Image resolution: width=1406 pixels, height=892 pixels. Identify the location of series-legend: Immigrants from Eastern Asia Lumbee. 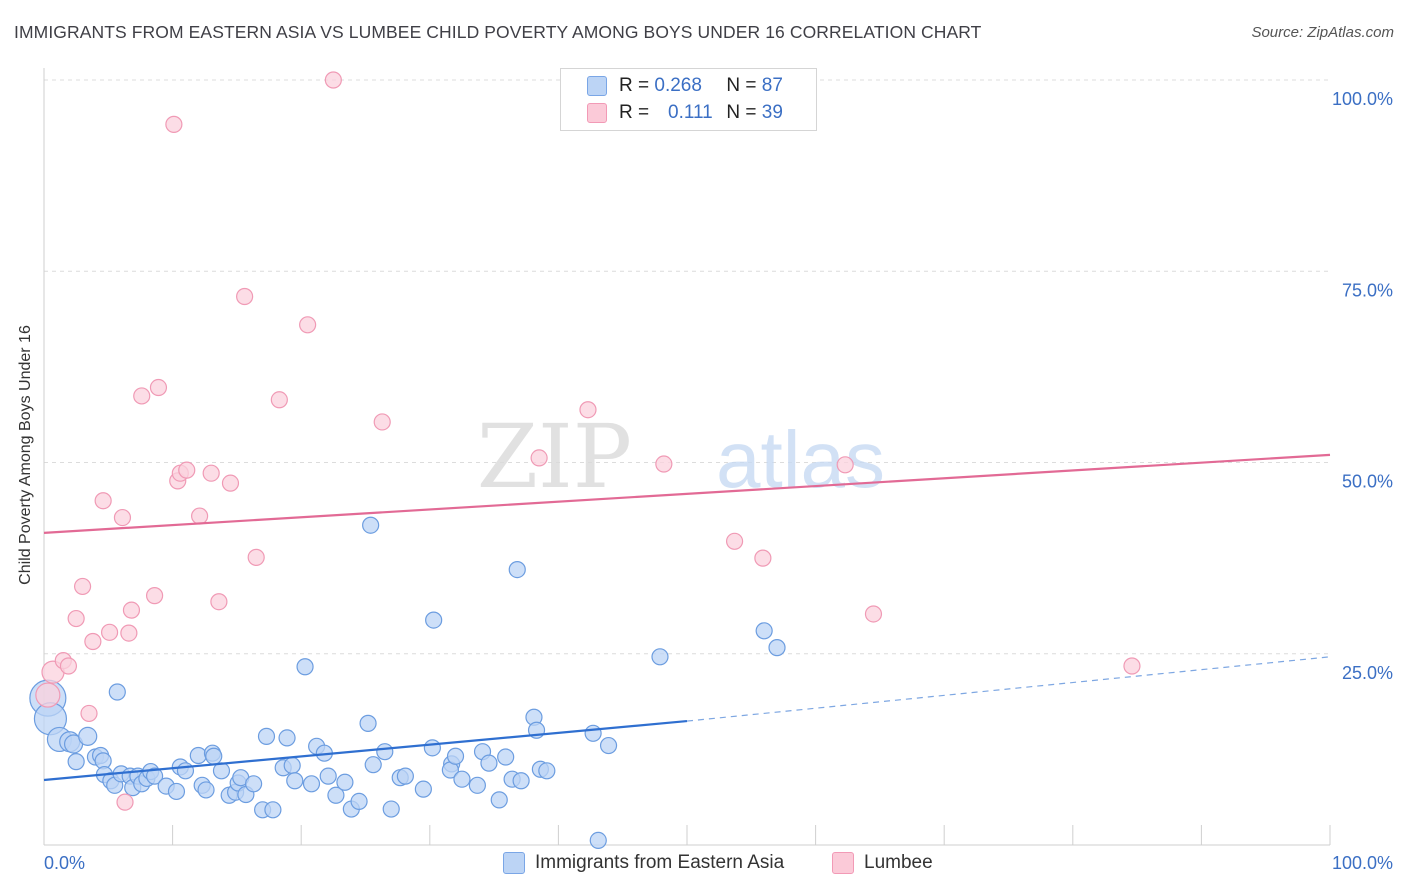
(703, 865).